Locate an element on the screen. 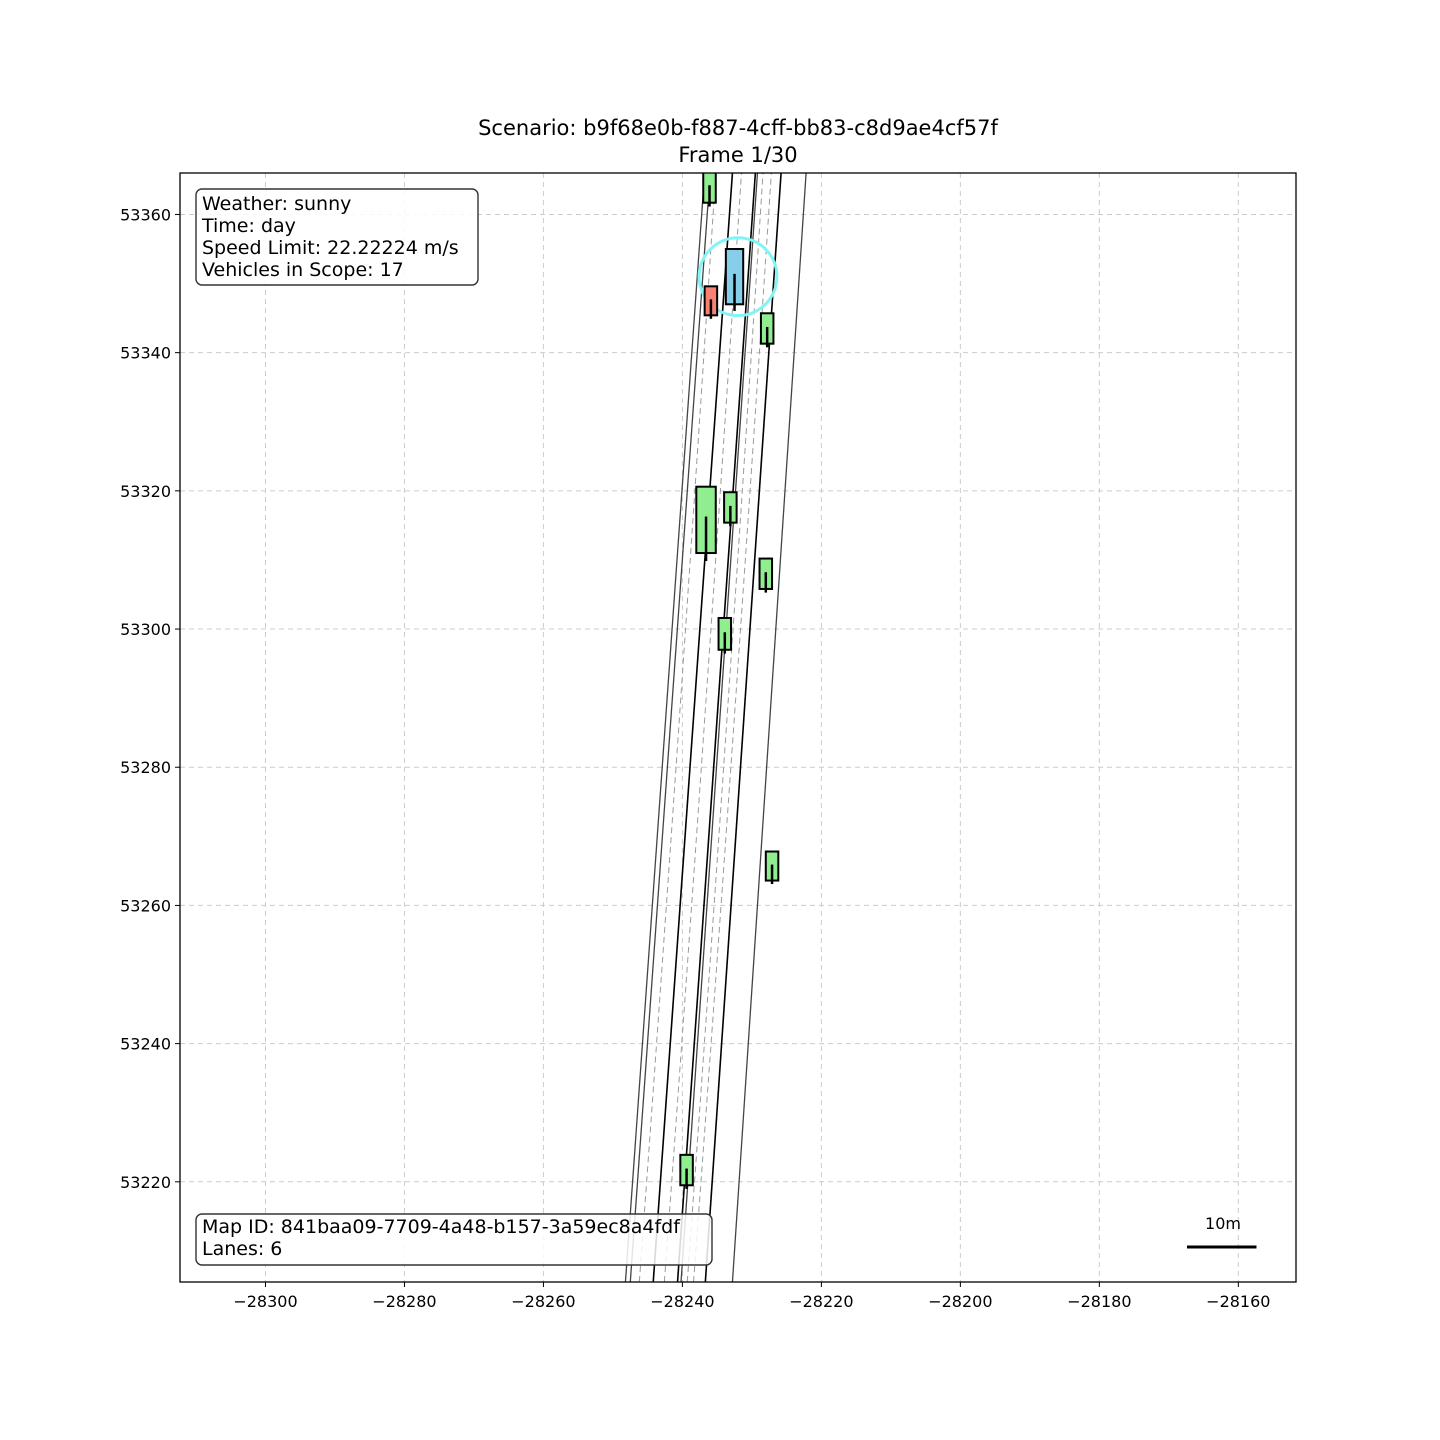  info-box-bottom-frame is located at coordinates (454, 1239).